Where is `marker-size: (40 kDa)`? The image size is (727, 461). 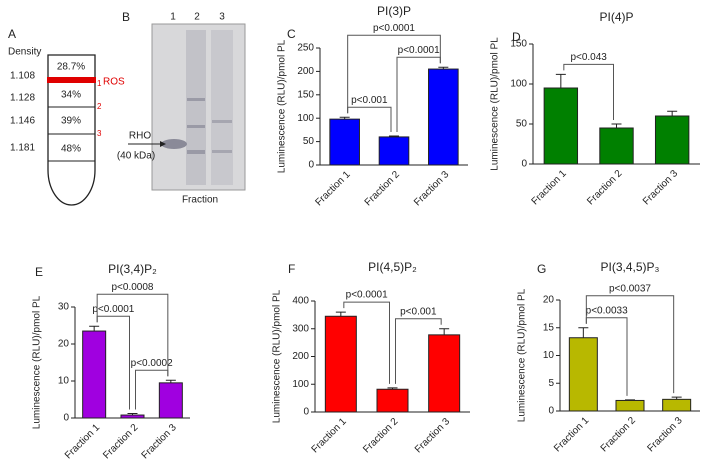 marker-size: (40 kDa) is located at coordinates (136, 156).